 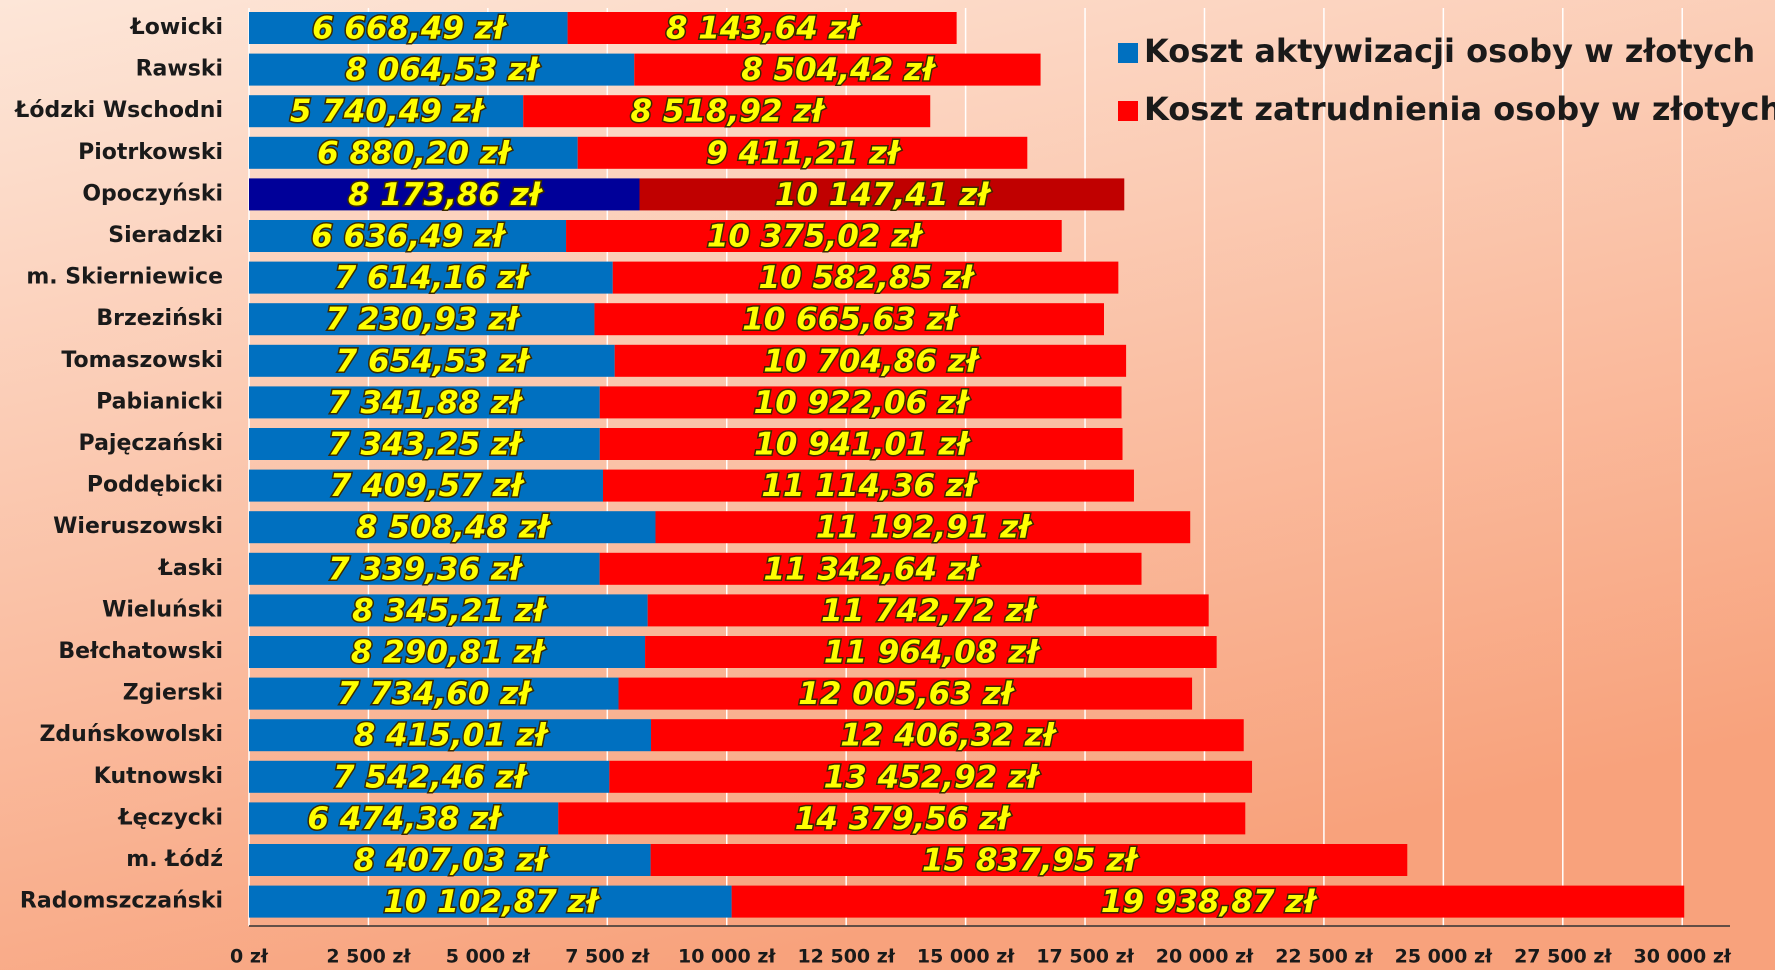 I want to click on category-label: Łowicki, so click(x=176, y=27).